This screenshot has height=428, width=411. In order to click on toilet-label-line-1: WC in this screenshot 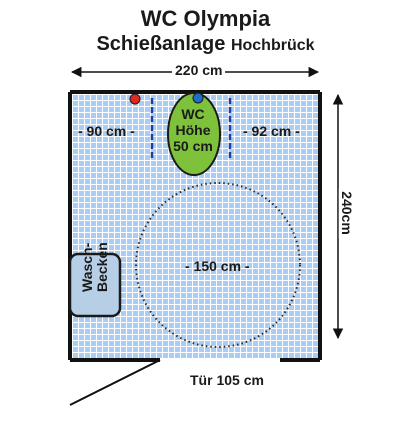, I will do `click(193, 114)`.